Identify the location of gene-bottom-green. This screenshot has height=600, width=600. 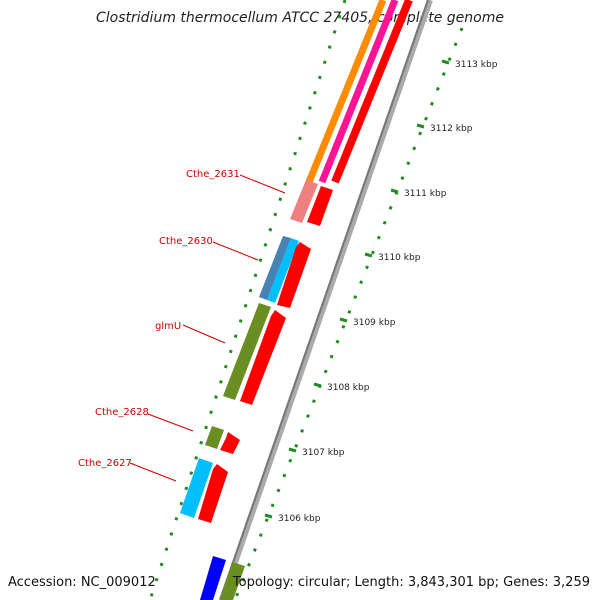
(232, 581).